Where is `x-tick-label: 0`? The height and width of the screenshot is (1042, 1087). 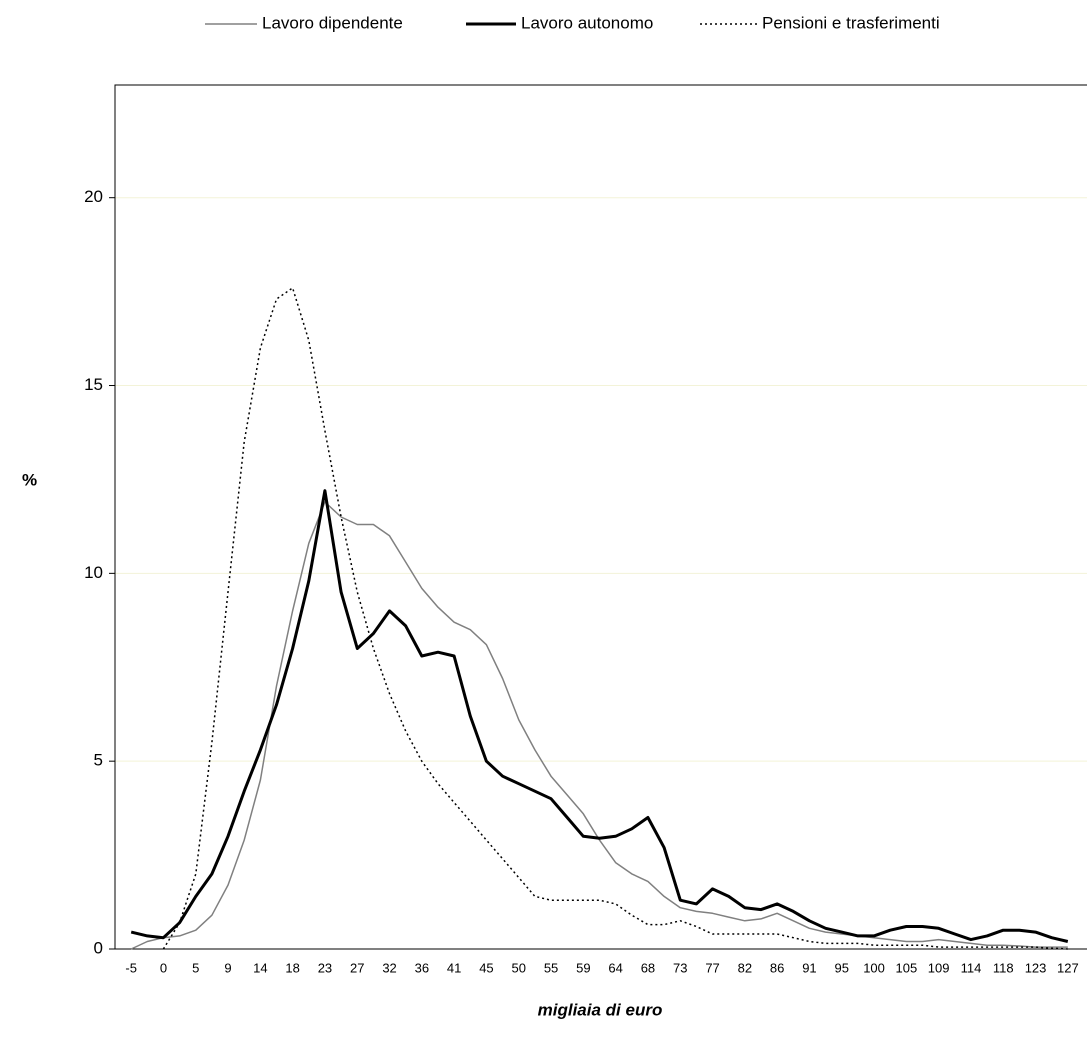 x-tick-label: 0 is located at coordinates (163, 967).